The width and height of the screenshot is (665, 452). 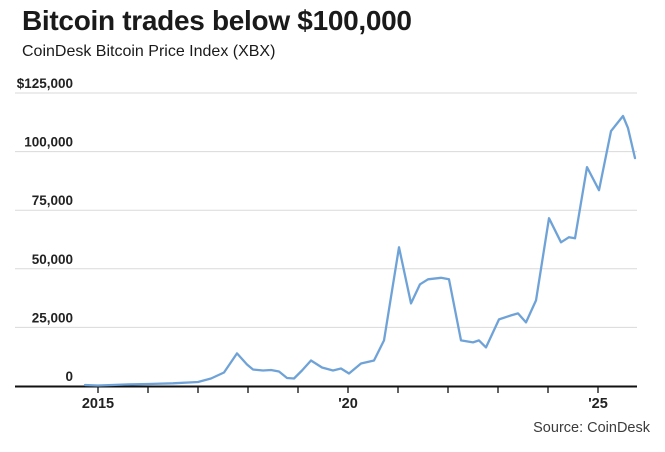 I want to click on y-axis-label: 100,000, so click(x=48, y=142).